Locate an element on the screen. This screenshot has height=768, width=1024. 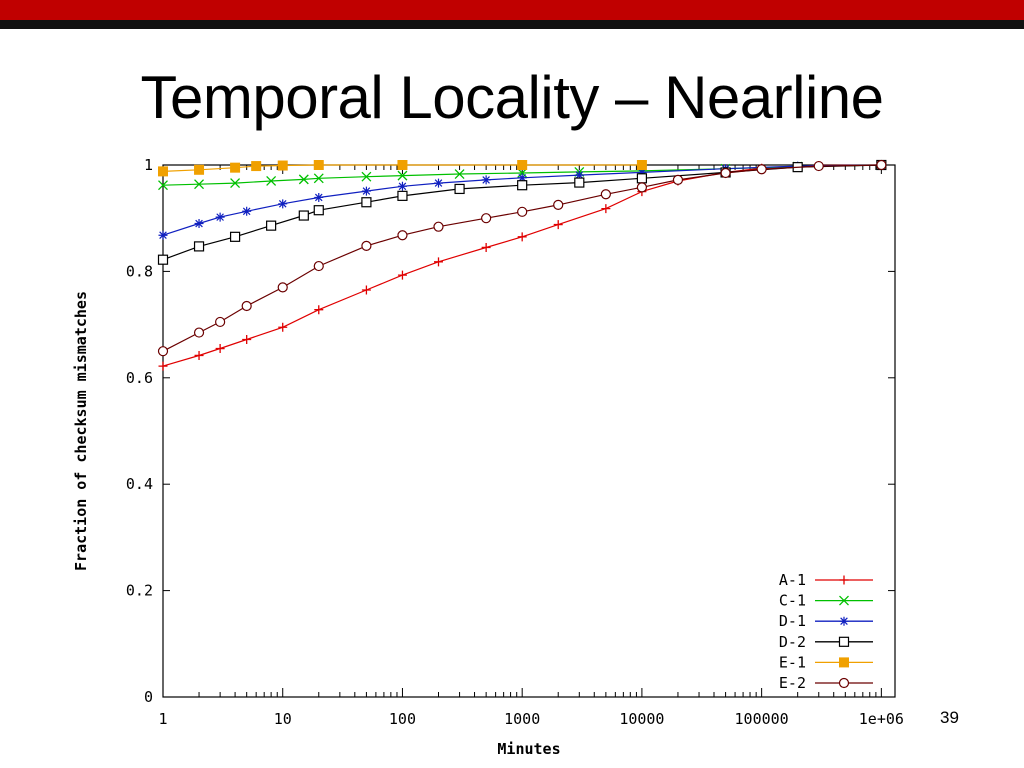
slide-title: Temporal Locality – Nearline is located at coordinates (512, 97).